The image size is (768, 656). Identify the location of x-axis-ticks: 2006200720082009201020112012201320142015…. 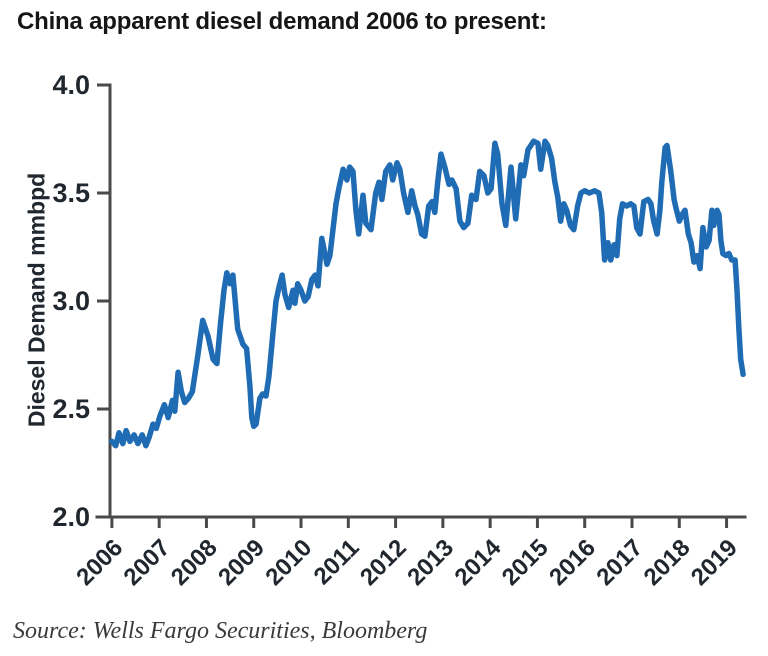
(407, 554).